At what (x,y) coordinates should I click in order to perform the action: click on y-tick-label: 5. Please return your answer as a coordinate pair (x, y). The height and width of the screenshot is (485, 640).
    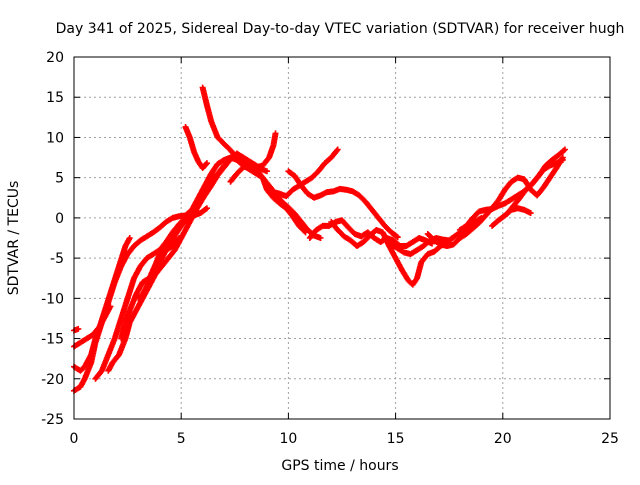
    Looking at the image, I should click on (59, 179).